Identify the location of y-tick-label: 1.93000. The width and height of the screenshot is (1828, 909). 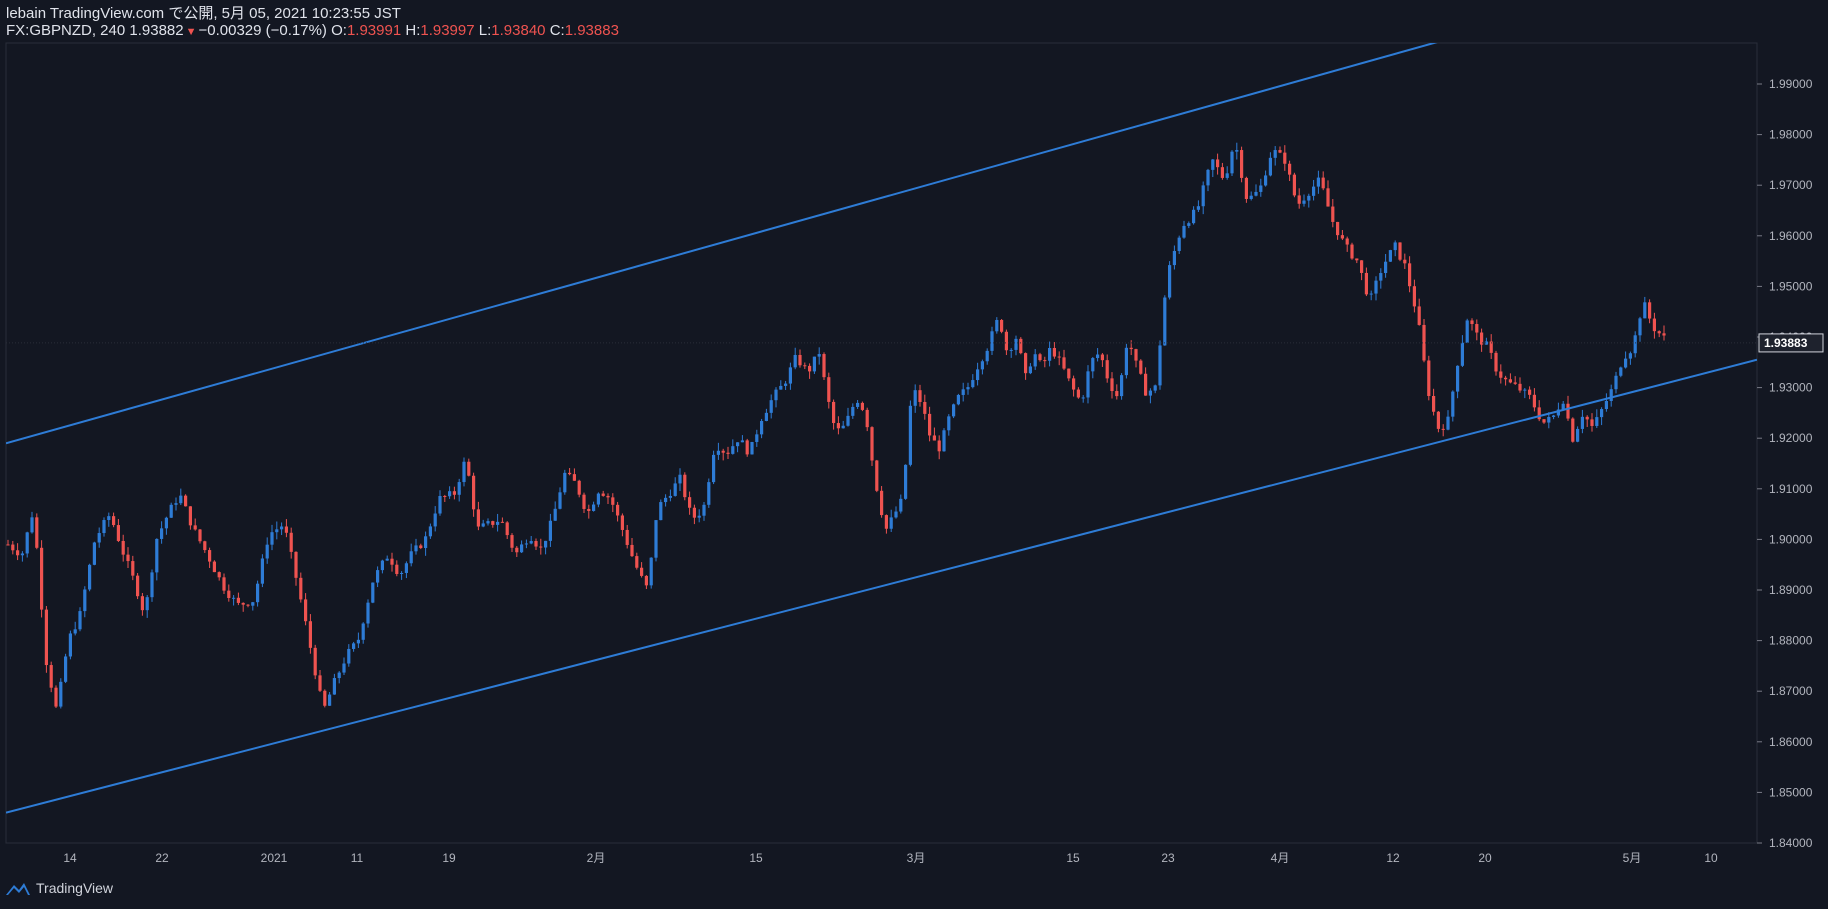
(1791, 388).